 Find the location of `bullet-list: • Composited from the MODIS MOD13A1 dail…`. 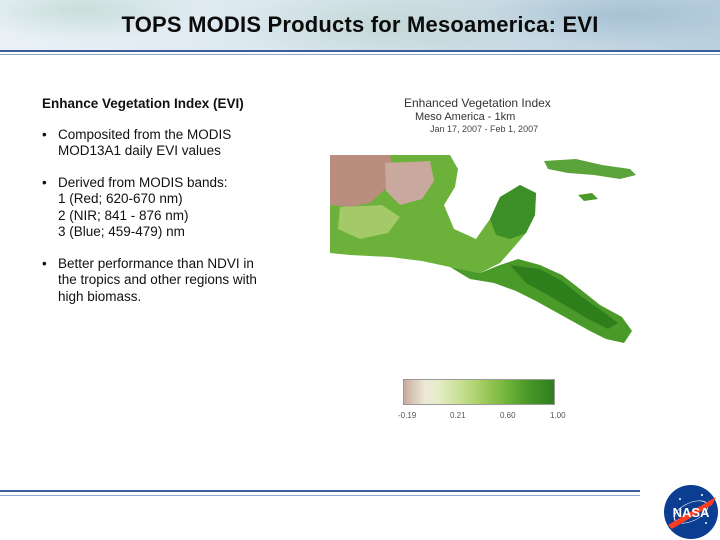

bullet-list: • Composited from the MODIS MOD13A1 dail… is located at coordinates (177, 216).